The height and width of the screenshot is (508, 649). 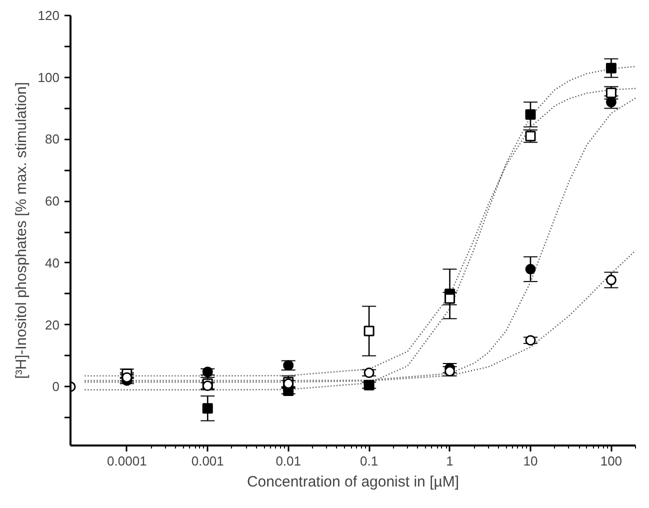 I want to click on x-tick-label: 10, so click(x=530, y=461).